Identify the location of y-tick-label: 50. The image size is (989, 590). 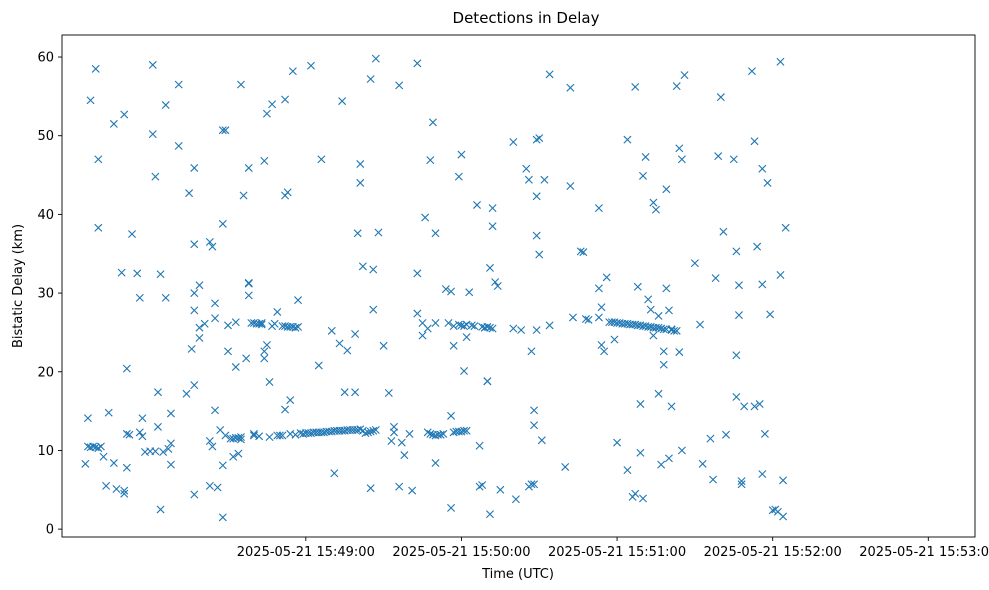
(45, 136).